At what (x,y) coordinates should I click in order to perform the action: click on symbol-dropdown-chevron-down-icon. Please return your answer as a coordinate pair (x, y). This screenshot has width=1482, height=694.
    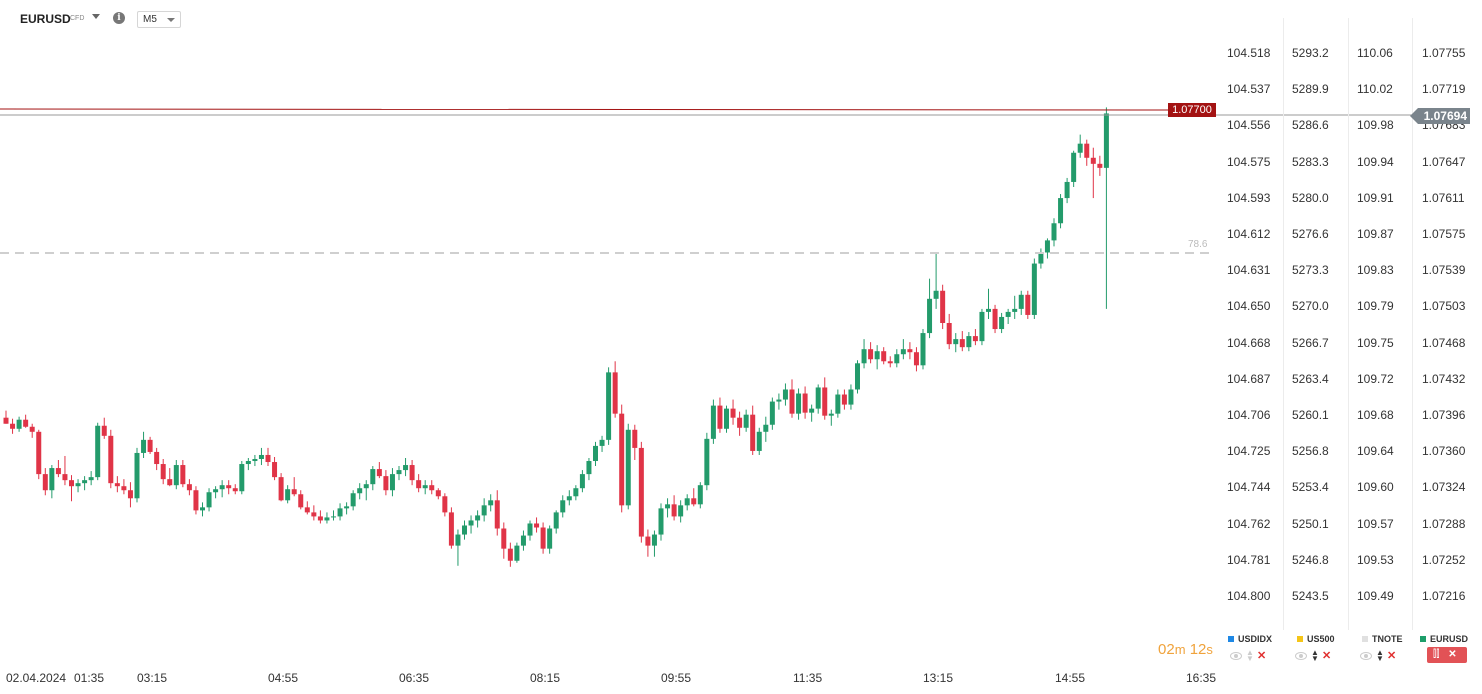
    Looking at the image, I should click on (96, 16).